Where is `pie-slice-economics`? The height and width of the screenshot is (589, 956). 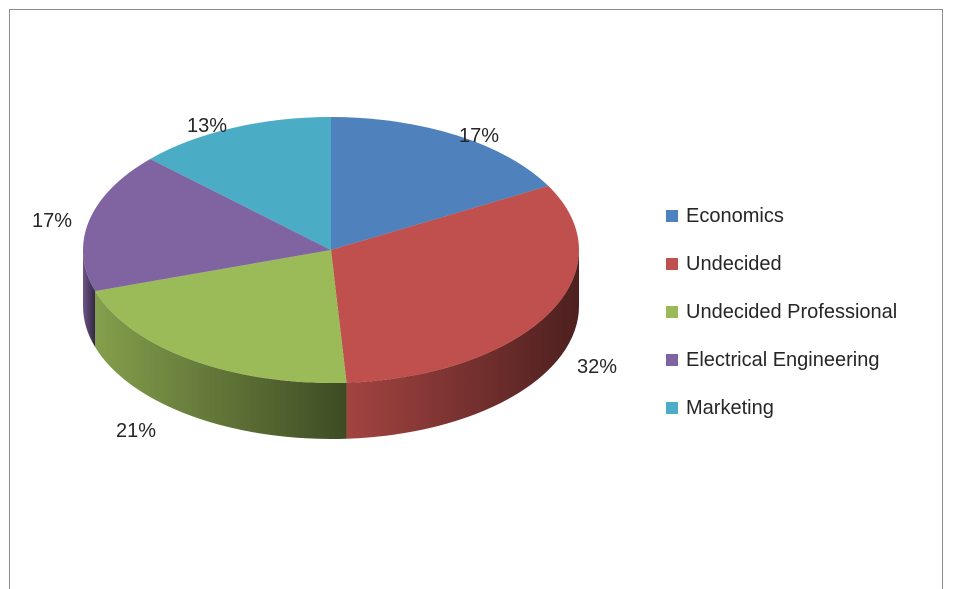 pie-slice-economics is located at coordinates (440, 183).